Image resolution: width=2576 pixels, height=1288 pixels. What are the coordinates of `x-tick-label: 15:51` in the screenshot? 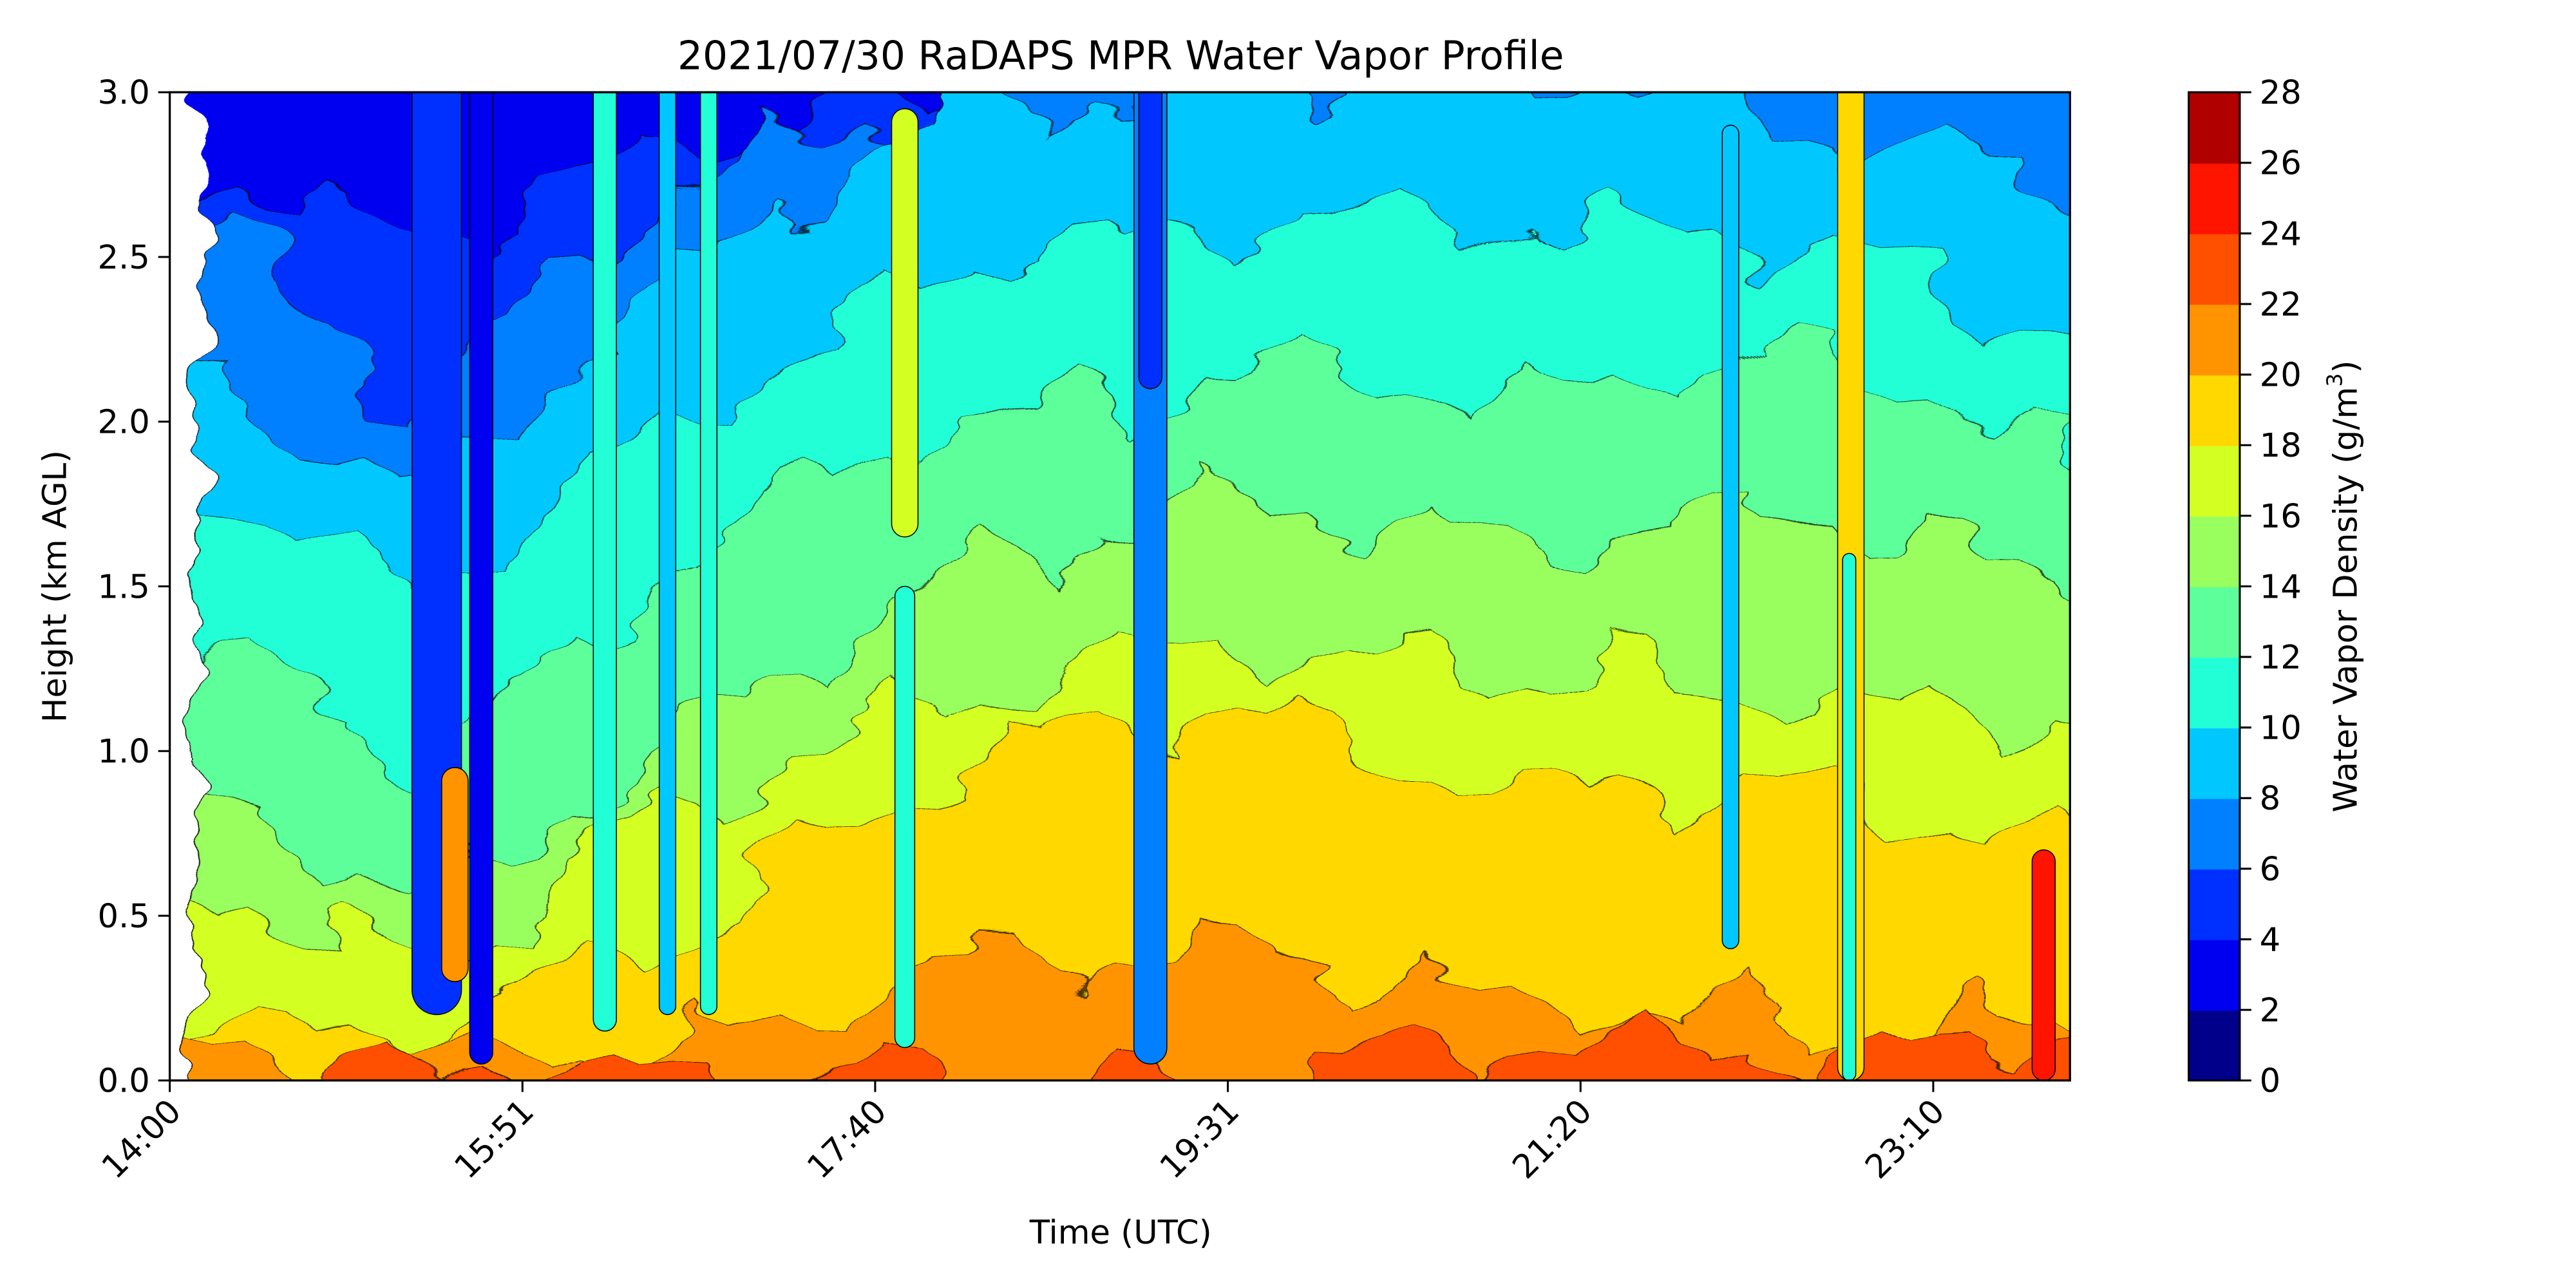 It's located at (495, 1139).